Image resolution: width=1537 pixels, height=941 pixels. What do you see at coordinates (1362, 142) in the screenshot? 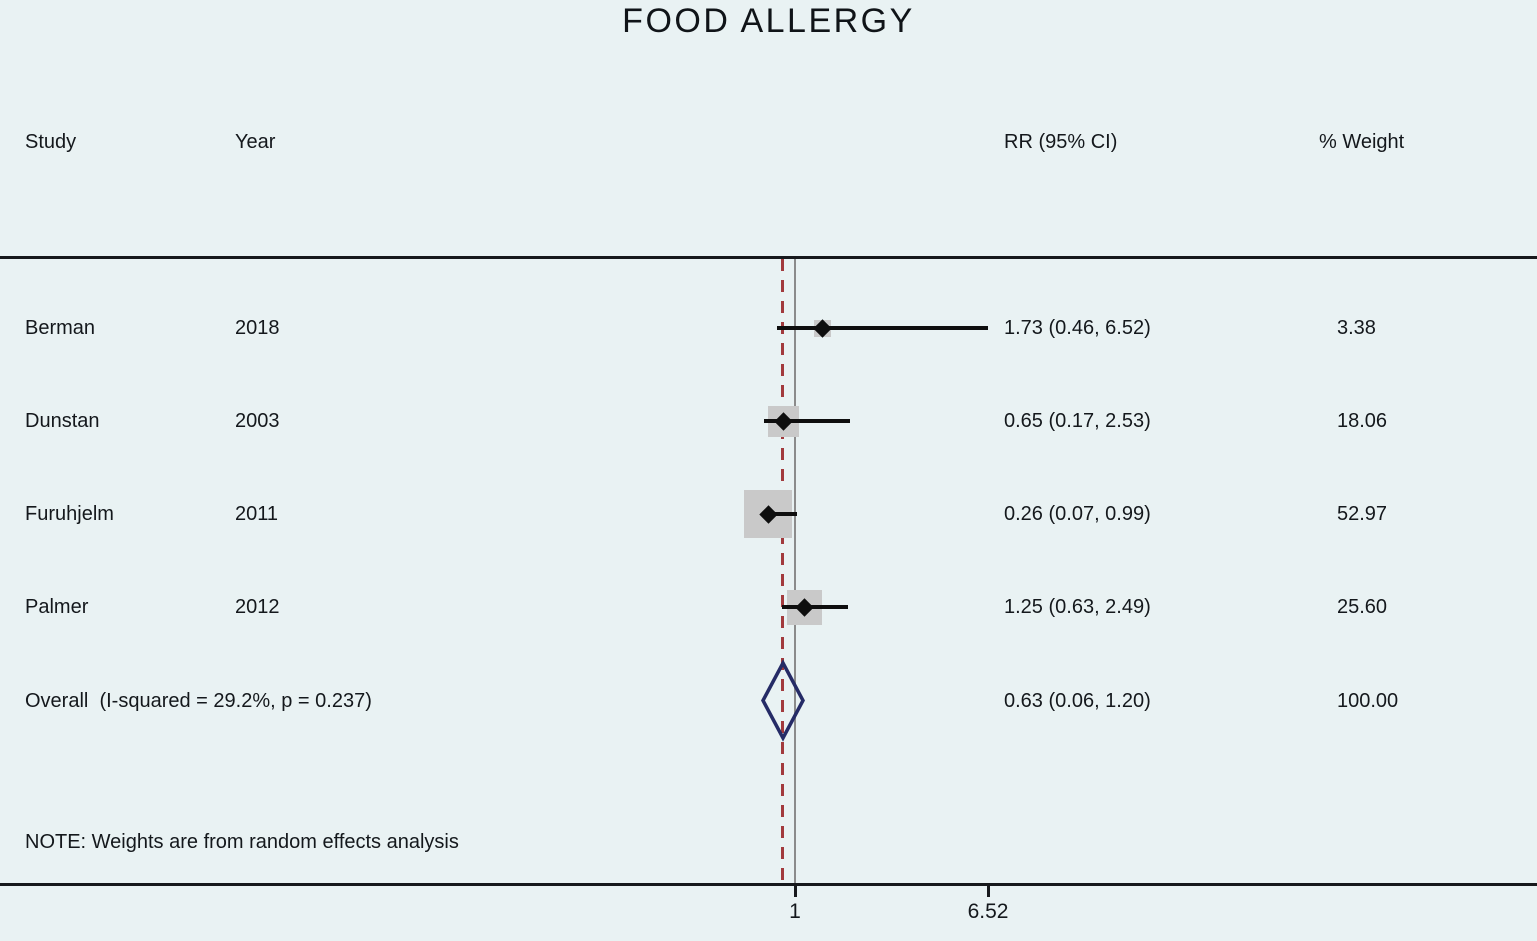
I see `column-header-weight: % Weight` at bounding box center [1362, 142].